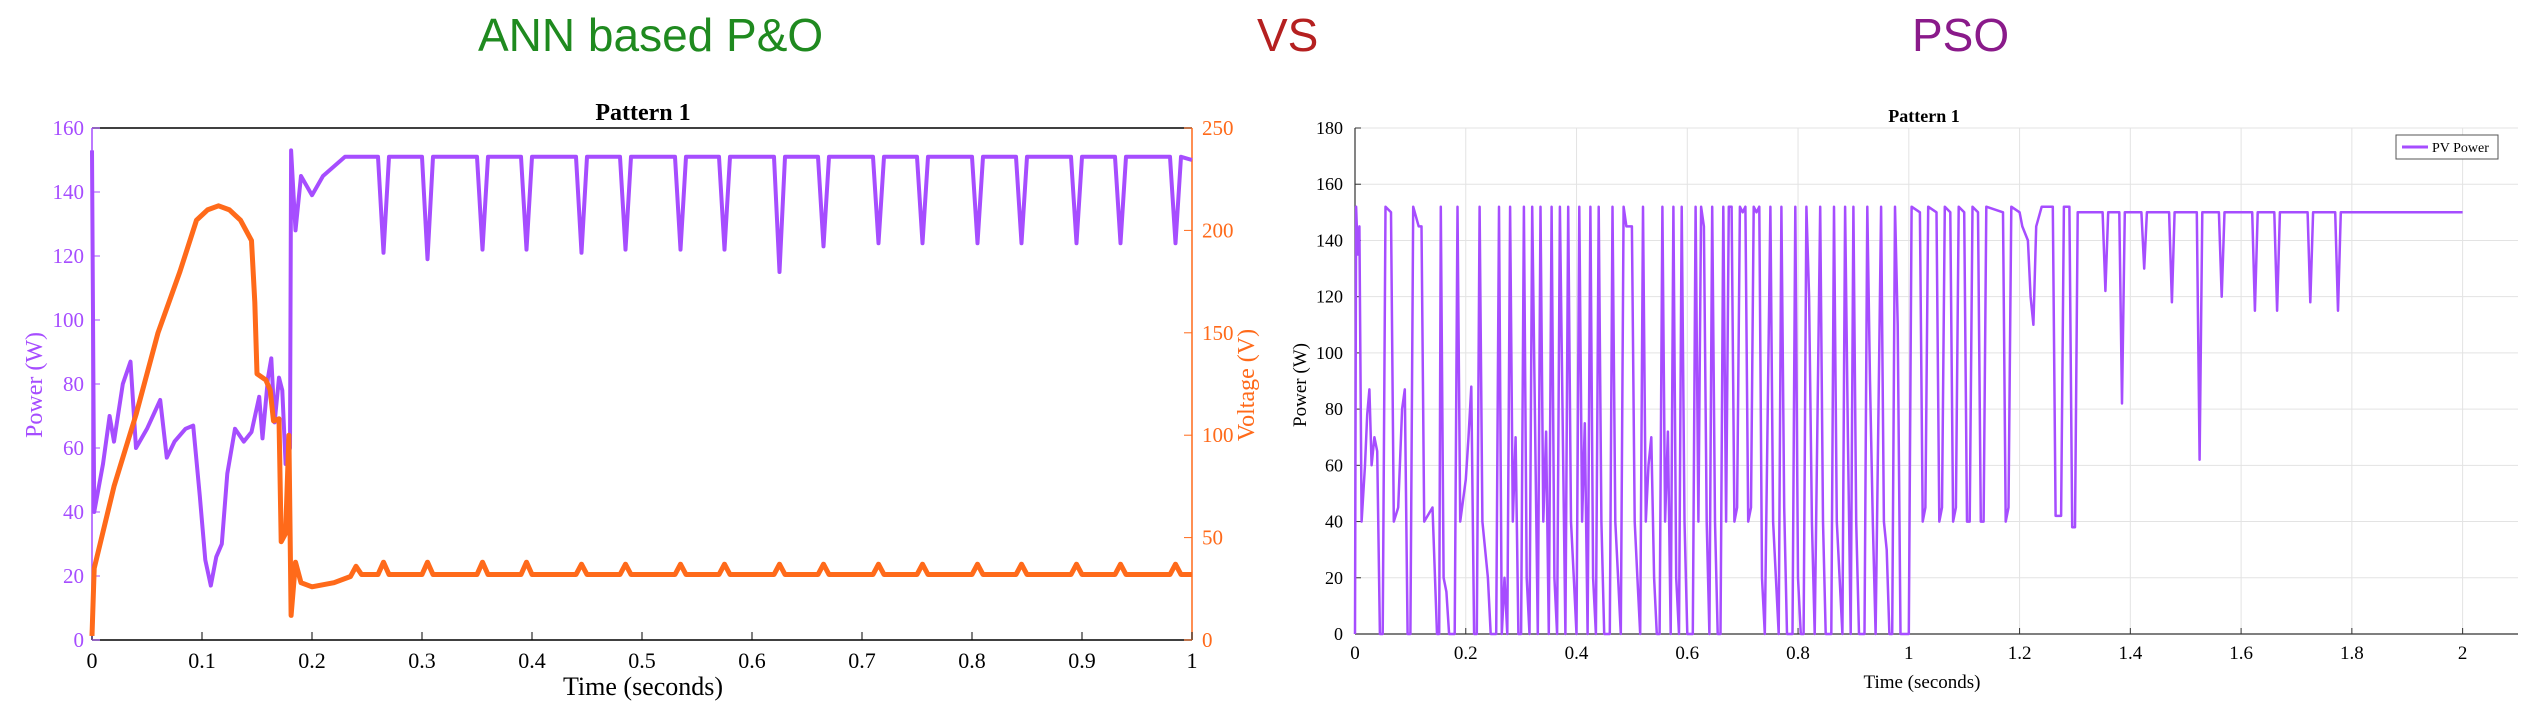 This screenshot has width=2527, height=702. Describe the element at coordinates (35, 385) in the screenshot. I see `chart-left-ylabel: Power (W)` at that location.